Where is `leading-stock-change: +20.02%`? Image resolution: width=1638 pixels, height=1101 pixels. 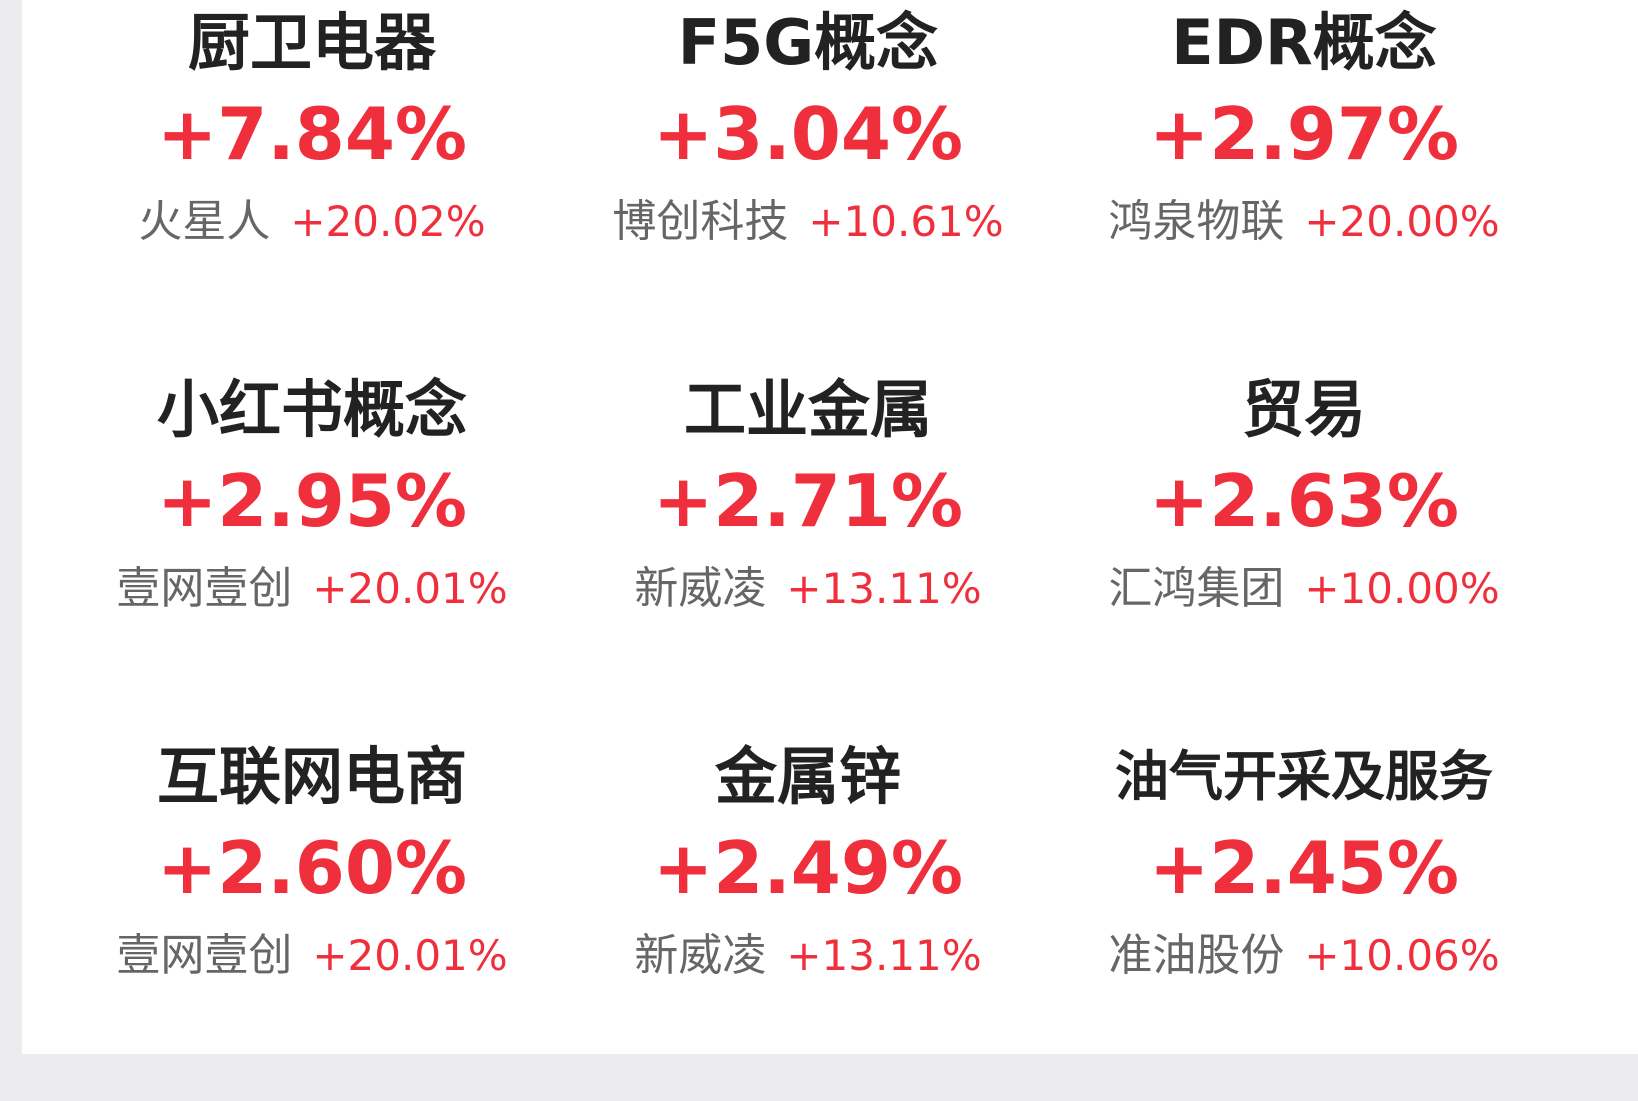
leading-stock-change: +20.02% is located at coordinates (388, 221).